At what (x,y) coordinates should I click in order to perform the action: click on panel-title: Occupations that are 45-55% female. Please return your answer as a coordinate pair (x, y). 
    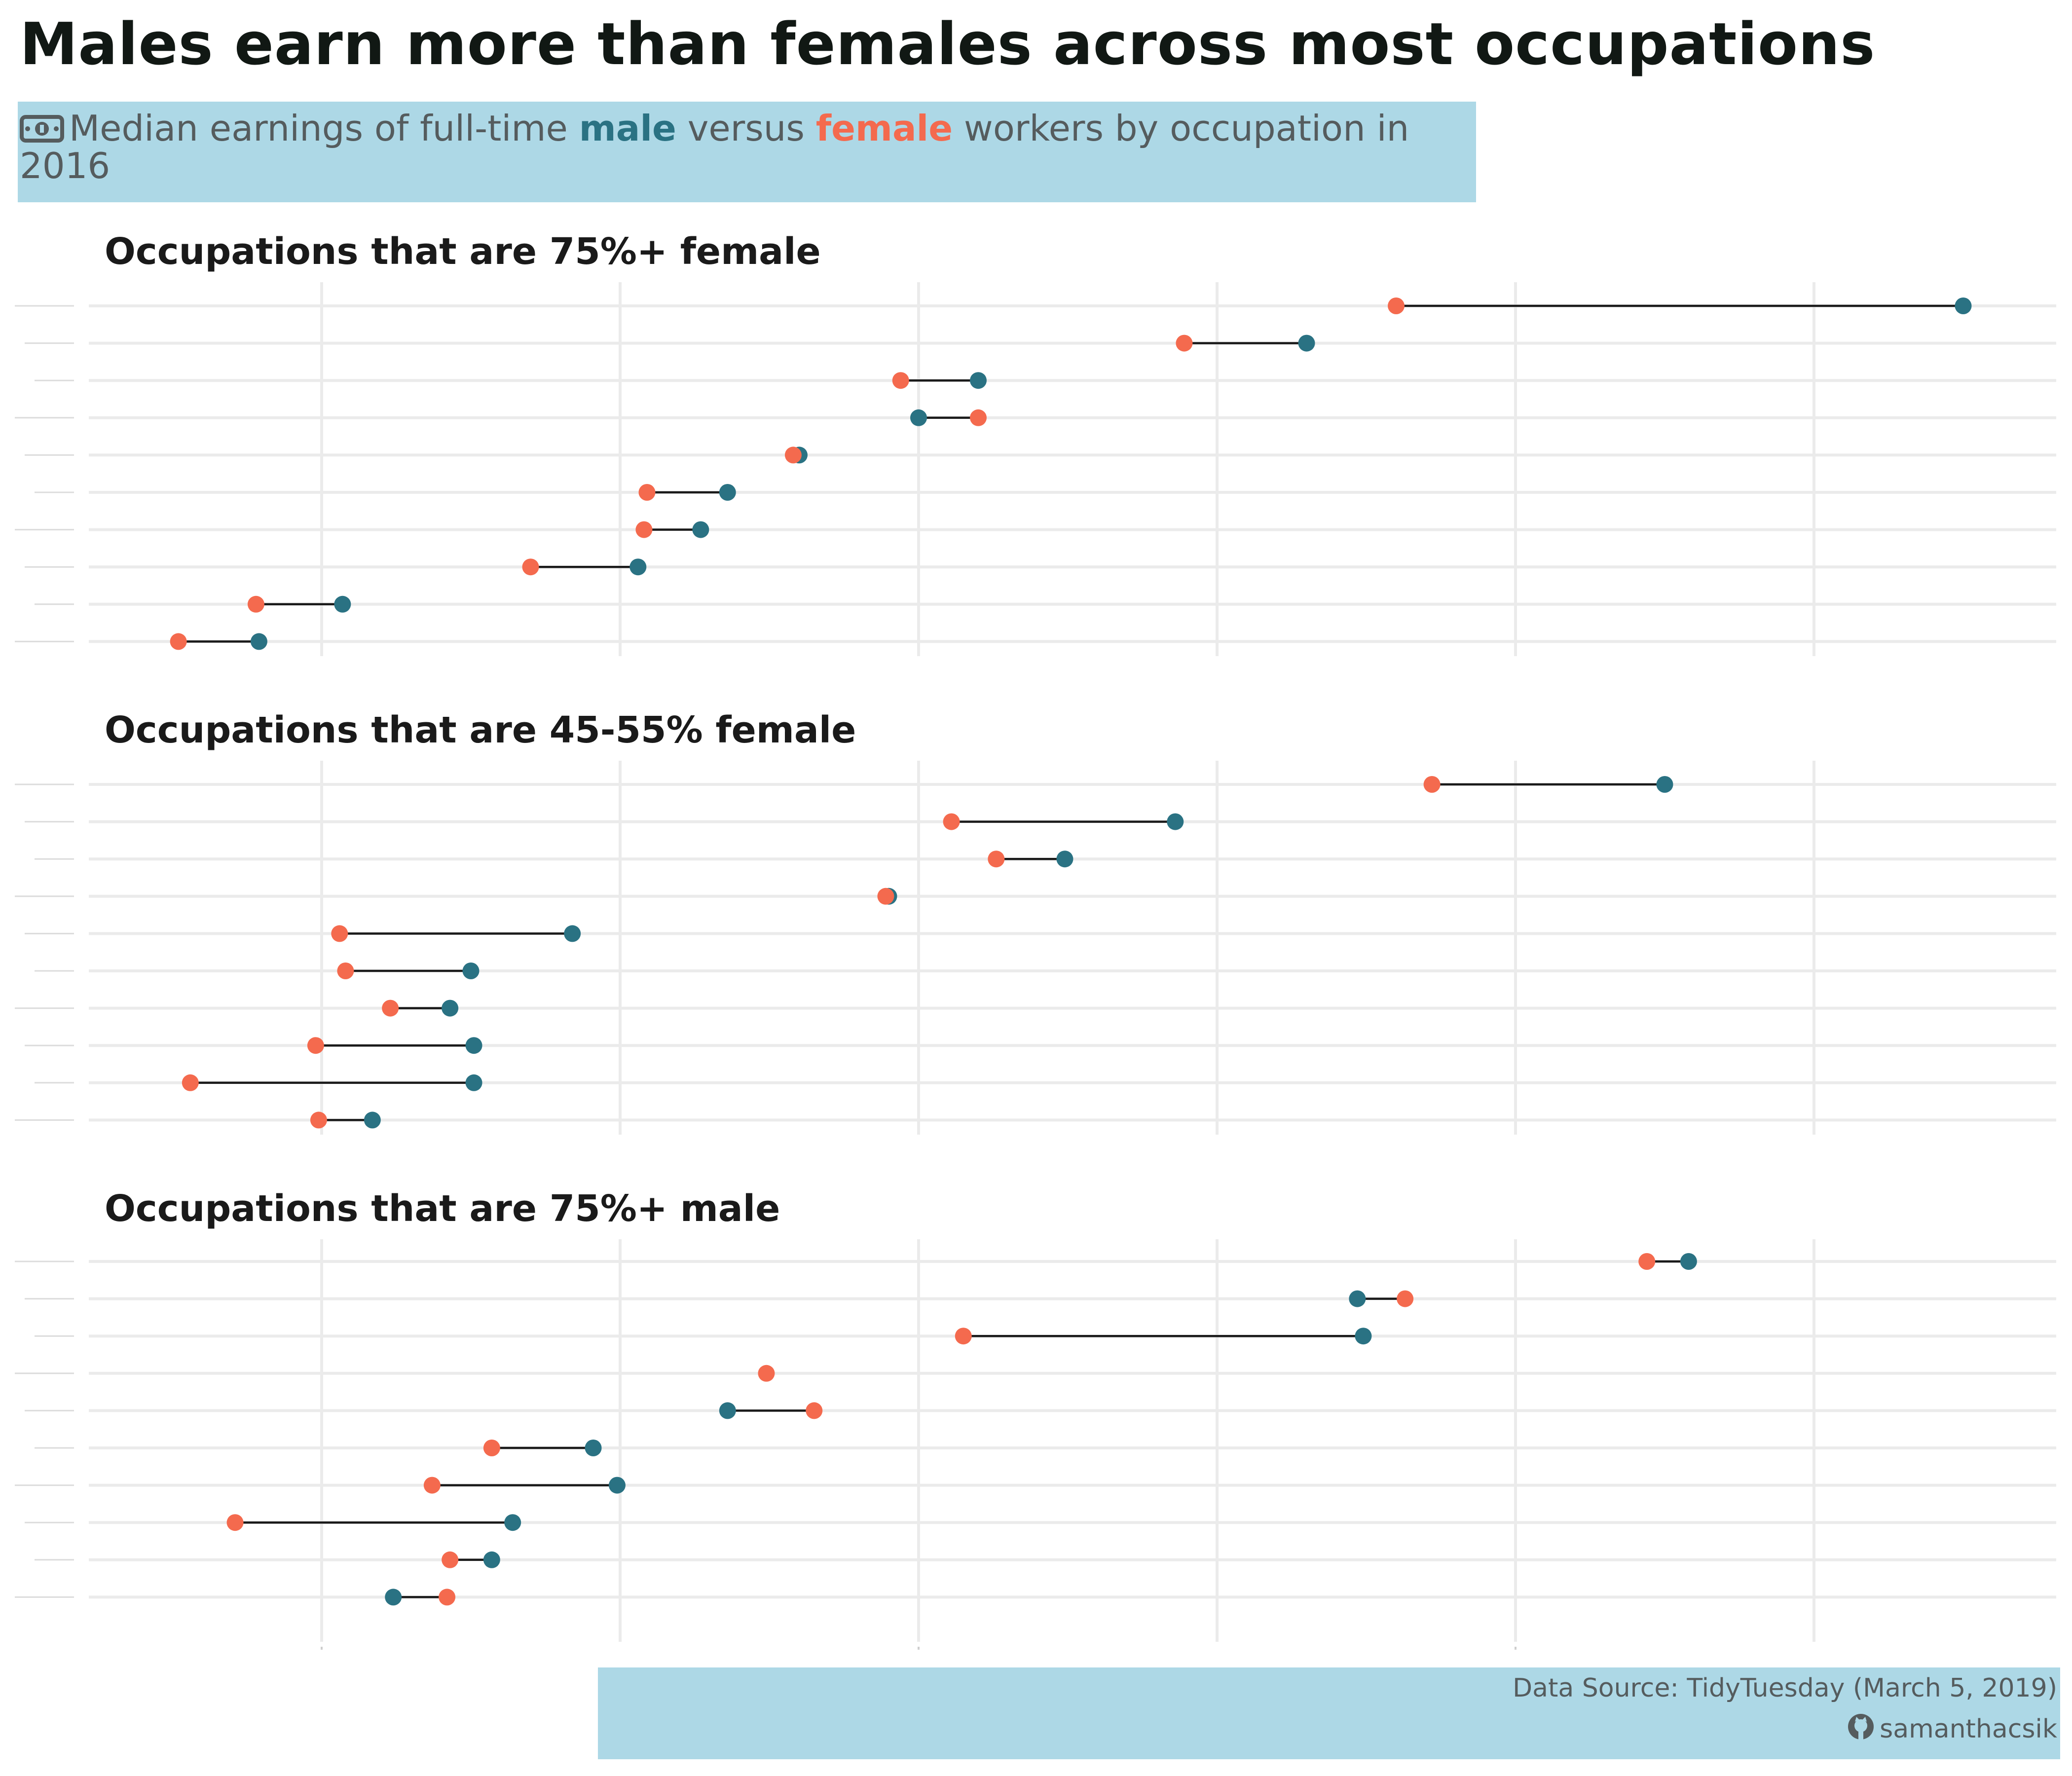
    Looking at the image, I should click on (481, 730).